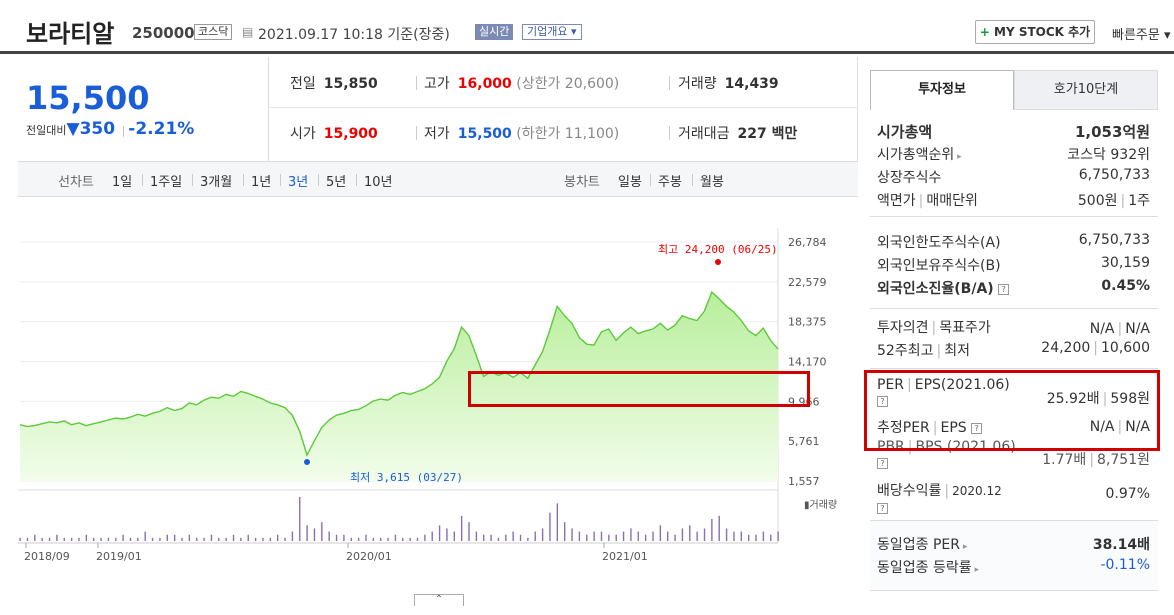 This screenshot has width=1174, height=615. Describe the element at coordinates (216, 182) in the screenshot. I see `period-3m: 3개월` at that location.